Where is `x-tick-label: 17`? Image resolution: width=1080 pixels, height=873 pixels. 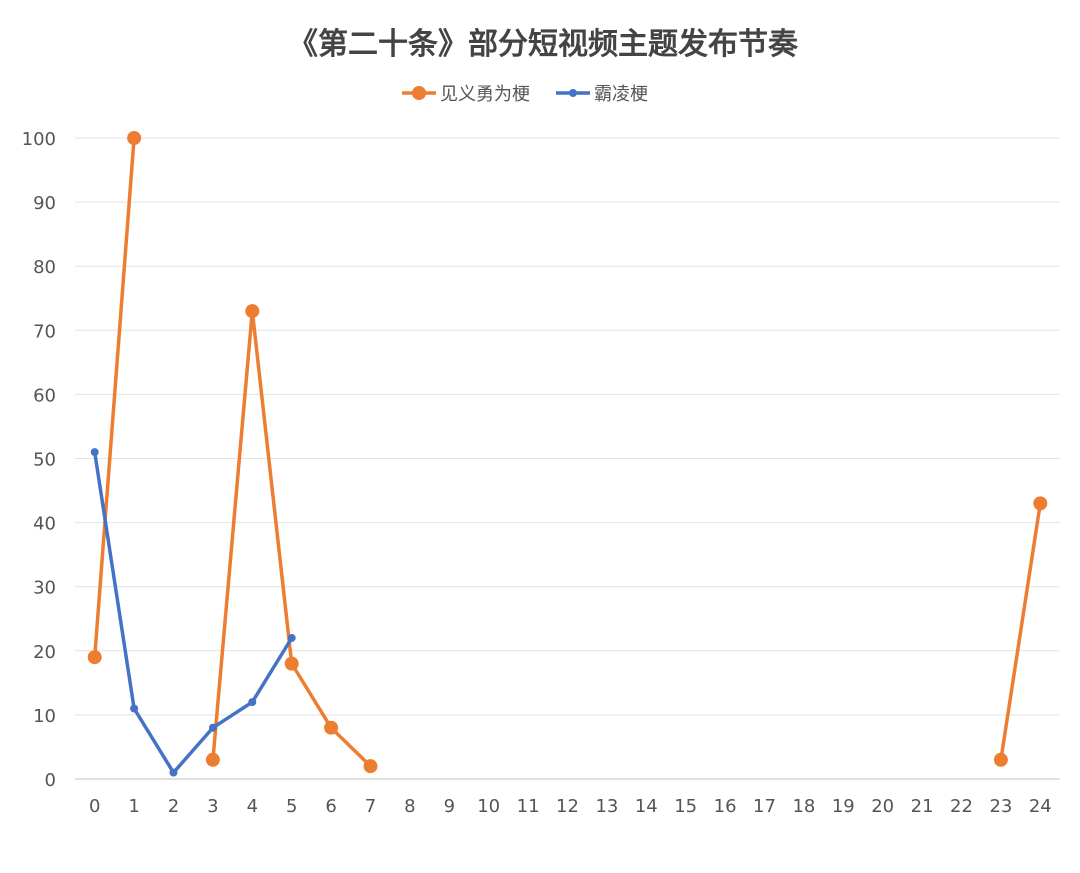
x-tick-label: 17 is located at coordinates (764, 806).